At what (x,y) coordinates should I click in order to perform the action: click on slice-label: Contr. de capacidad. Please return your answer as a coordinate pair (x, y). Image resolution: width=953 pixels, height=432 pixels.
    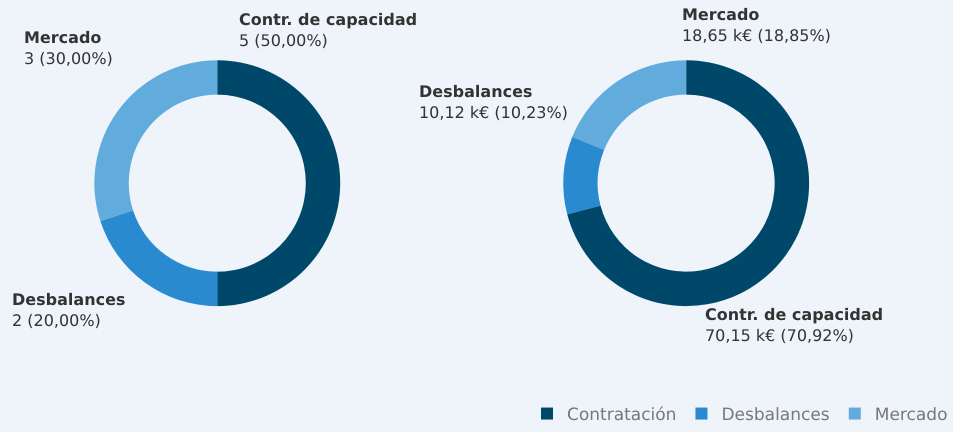
    Looking at the image, I should click on (794, 314).